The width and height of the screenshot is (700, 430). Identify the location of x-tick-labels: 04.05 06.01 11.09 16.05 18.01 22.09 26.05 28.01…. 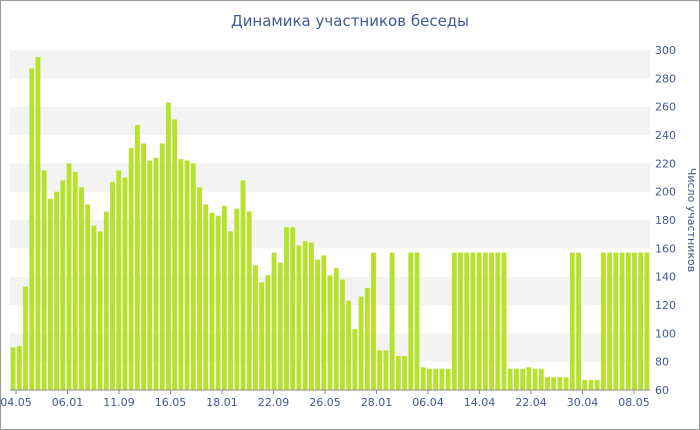
(325, 399).